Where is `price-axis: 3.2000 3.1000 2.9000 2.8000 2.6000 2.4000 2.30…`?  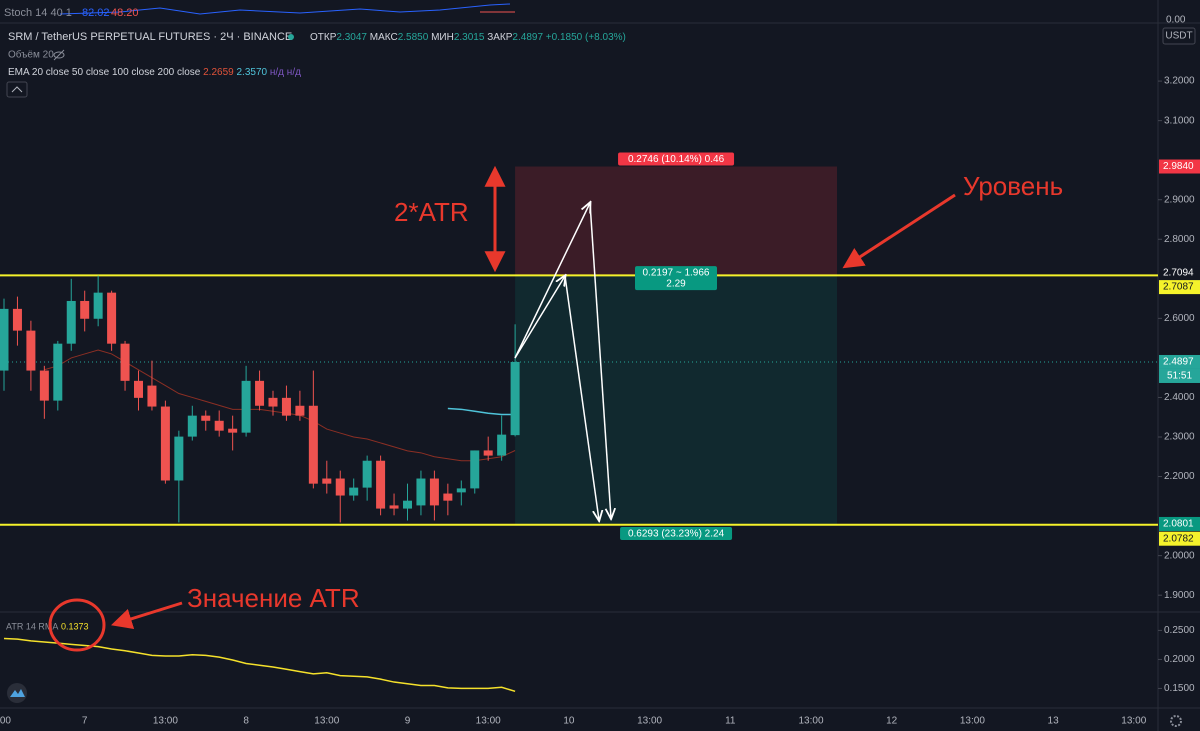 price-axis: 3.2000 3.1000 2.9000 2.8000 2.6000 2.4000 2.30… is located at coordinates (1179, 338).